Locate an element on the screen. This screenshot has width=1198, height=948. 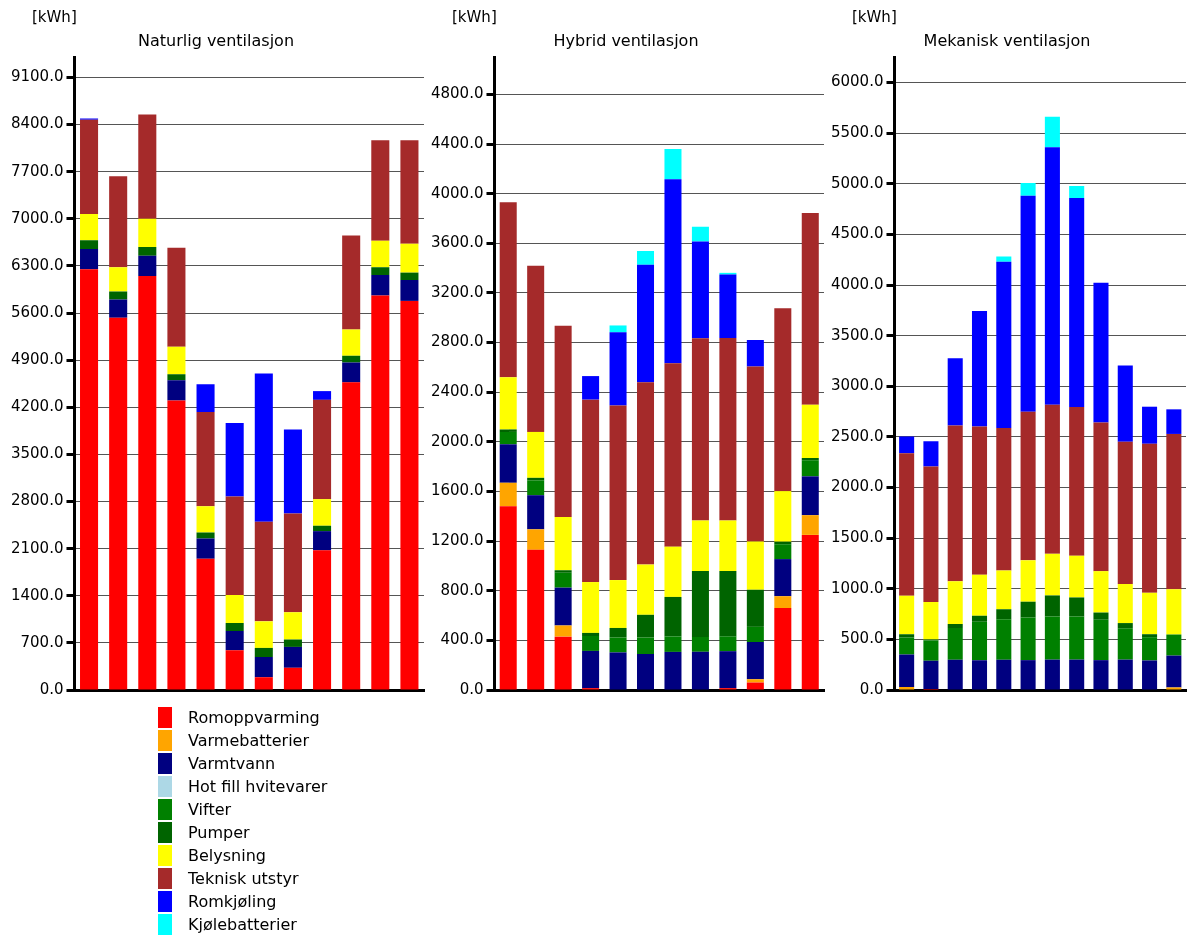
y-tick-label: 5500.0 is located at coordinates (857, 132).